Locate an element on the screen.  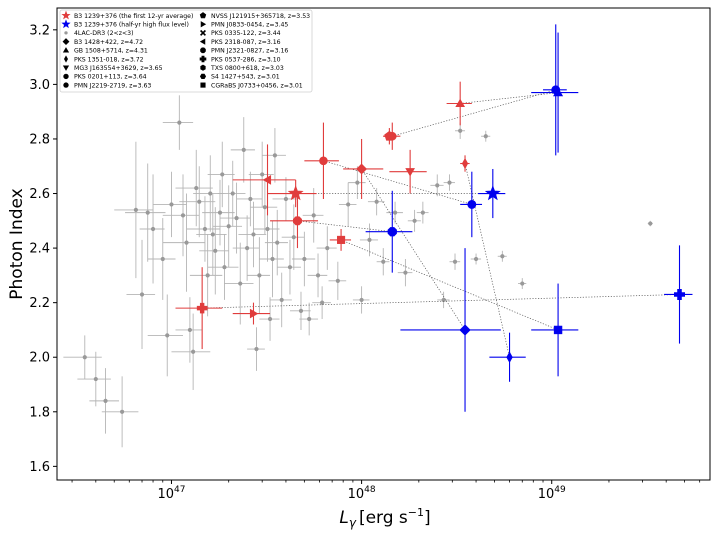
legend-item: B3 1239+376 (the first 12-yr average) is located at coordinates (127, 15).